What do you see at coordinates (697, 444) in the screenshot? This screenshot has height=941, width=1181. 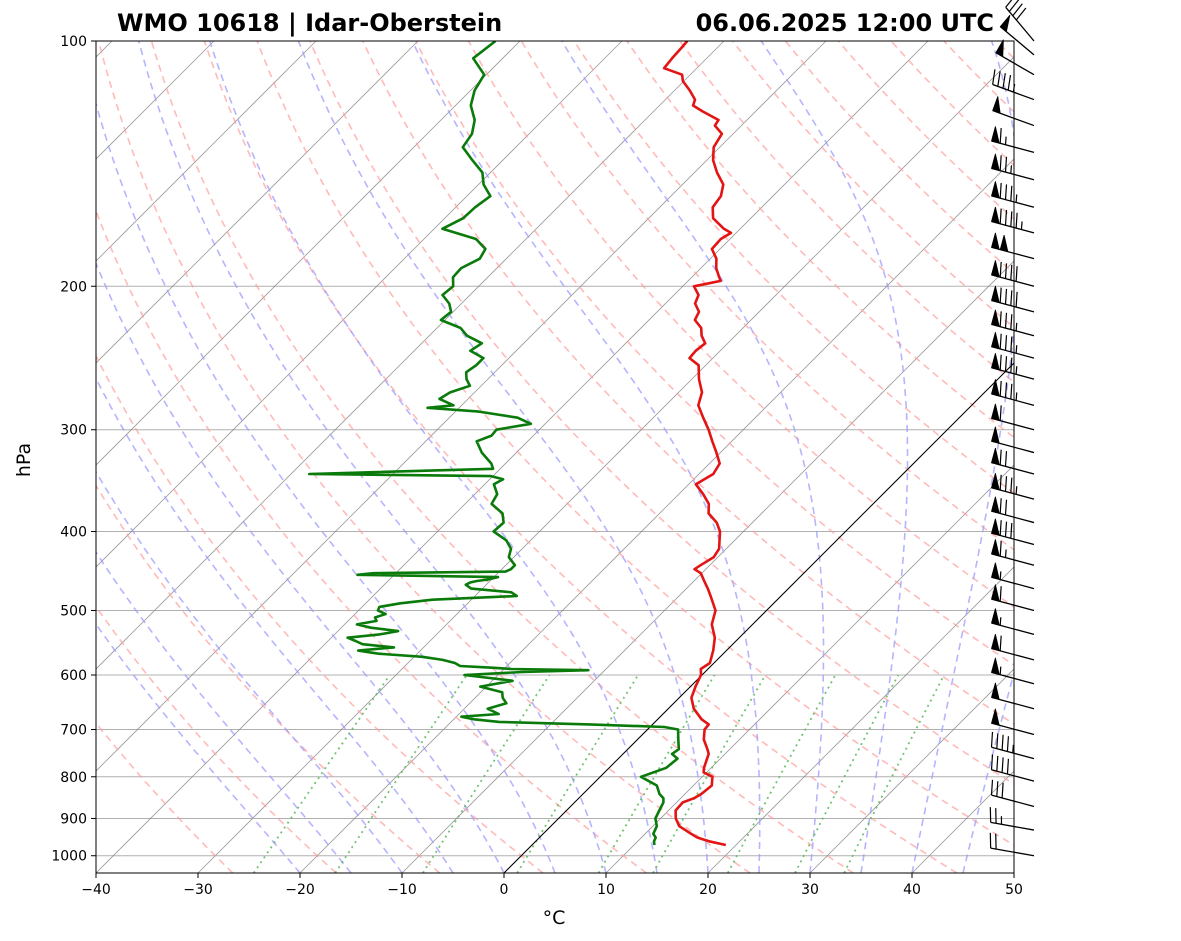 I see `temperature-line` at bounding box center [697, 444].